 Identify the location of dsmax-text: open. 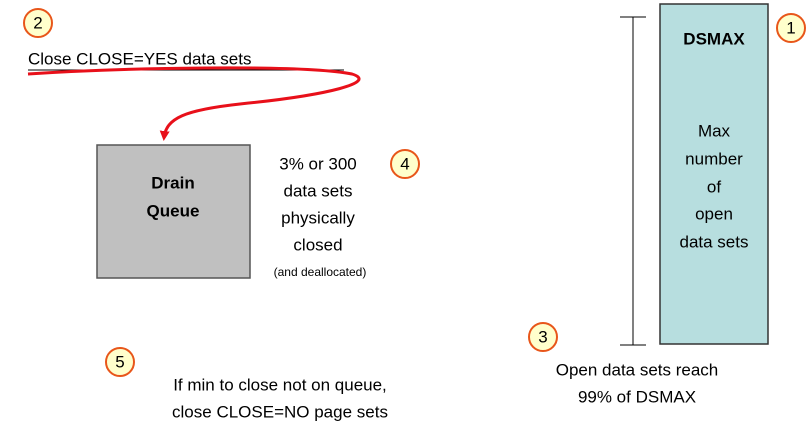
(714, 213).